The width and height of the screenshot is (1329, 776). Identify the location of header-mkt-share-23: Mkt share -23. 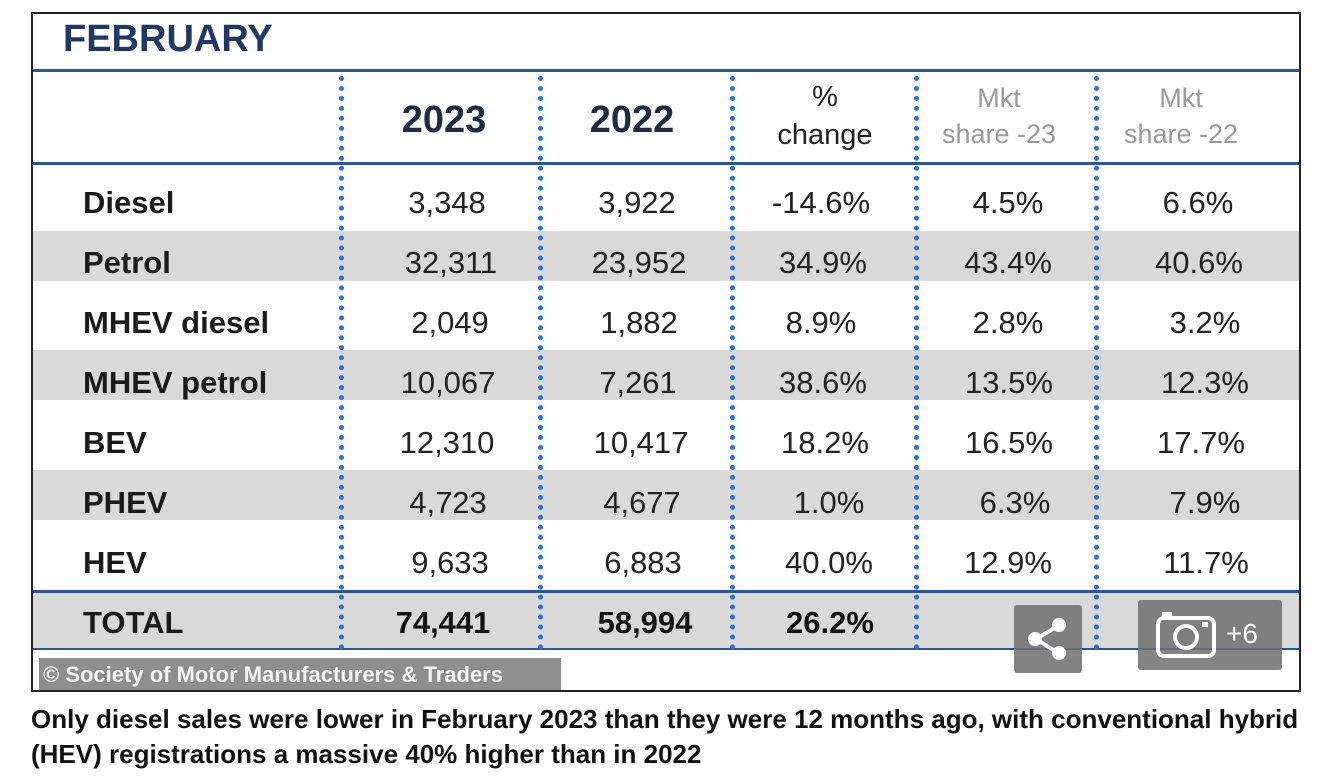
(999, 116).